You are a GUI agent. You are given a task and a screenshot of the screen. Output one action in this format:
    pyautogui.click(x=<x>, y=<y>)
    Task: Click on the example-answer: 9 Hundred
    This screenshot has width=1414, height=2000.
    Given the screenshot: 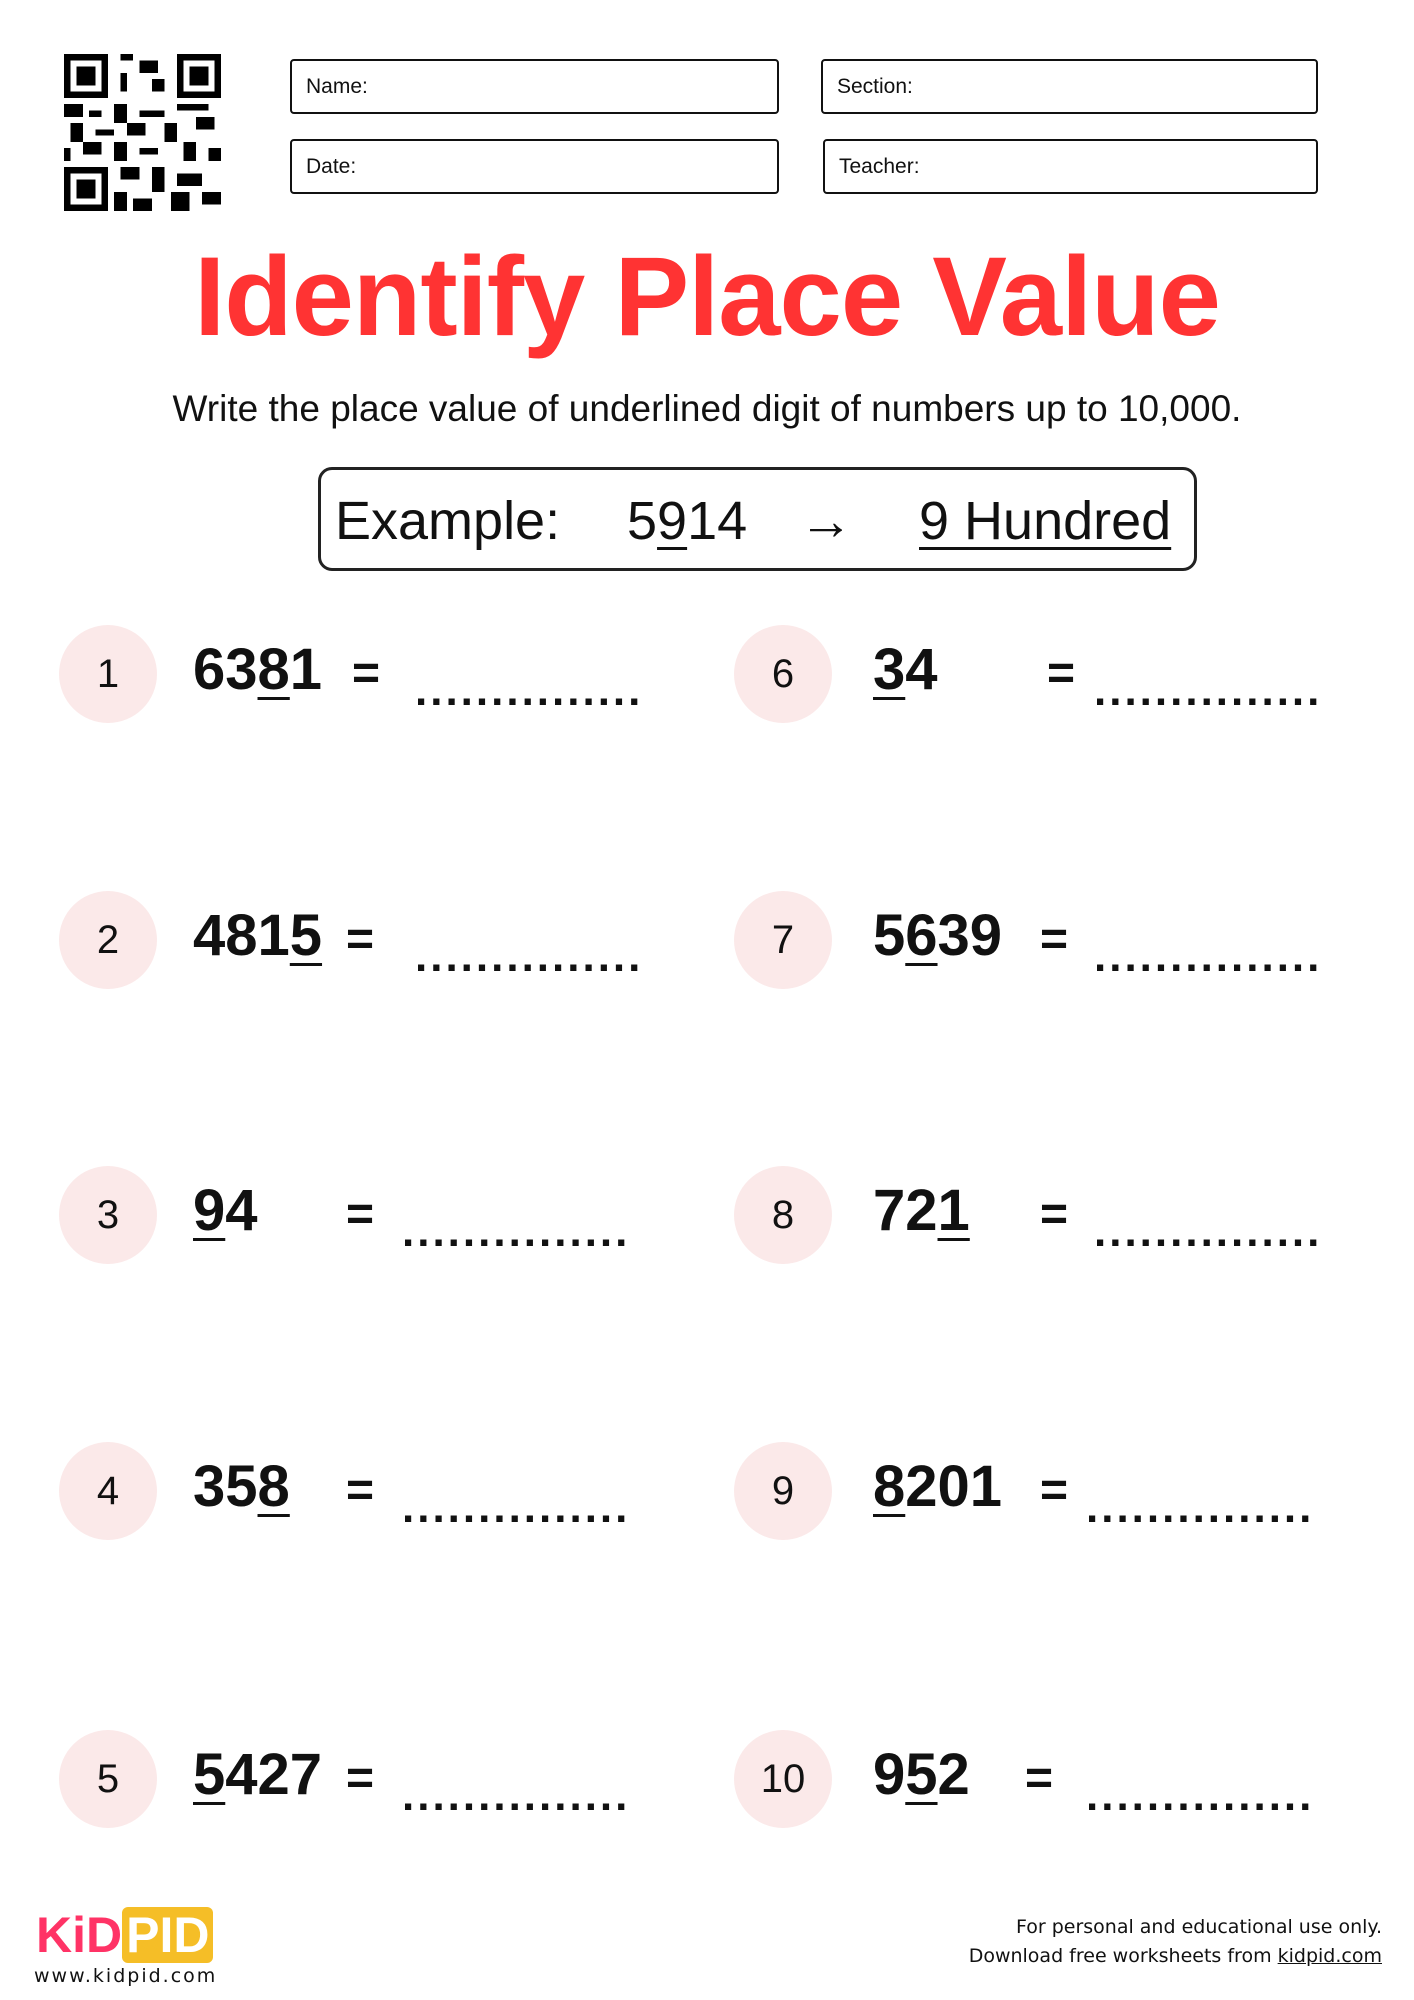 What is the action you would take?
    pyautogui.click(x=1045, y=521)
    